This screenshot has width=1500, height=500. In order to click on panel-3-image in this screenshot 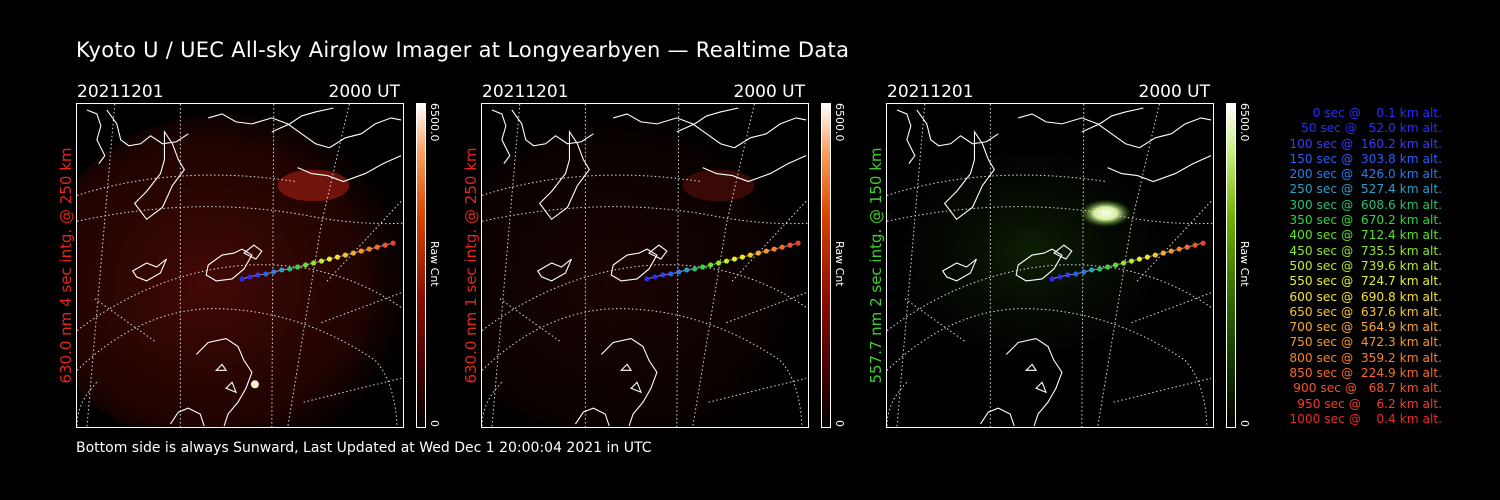, I will do `click(1050, 265)`.